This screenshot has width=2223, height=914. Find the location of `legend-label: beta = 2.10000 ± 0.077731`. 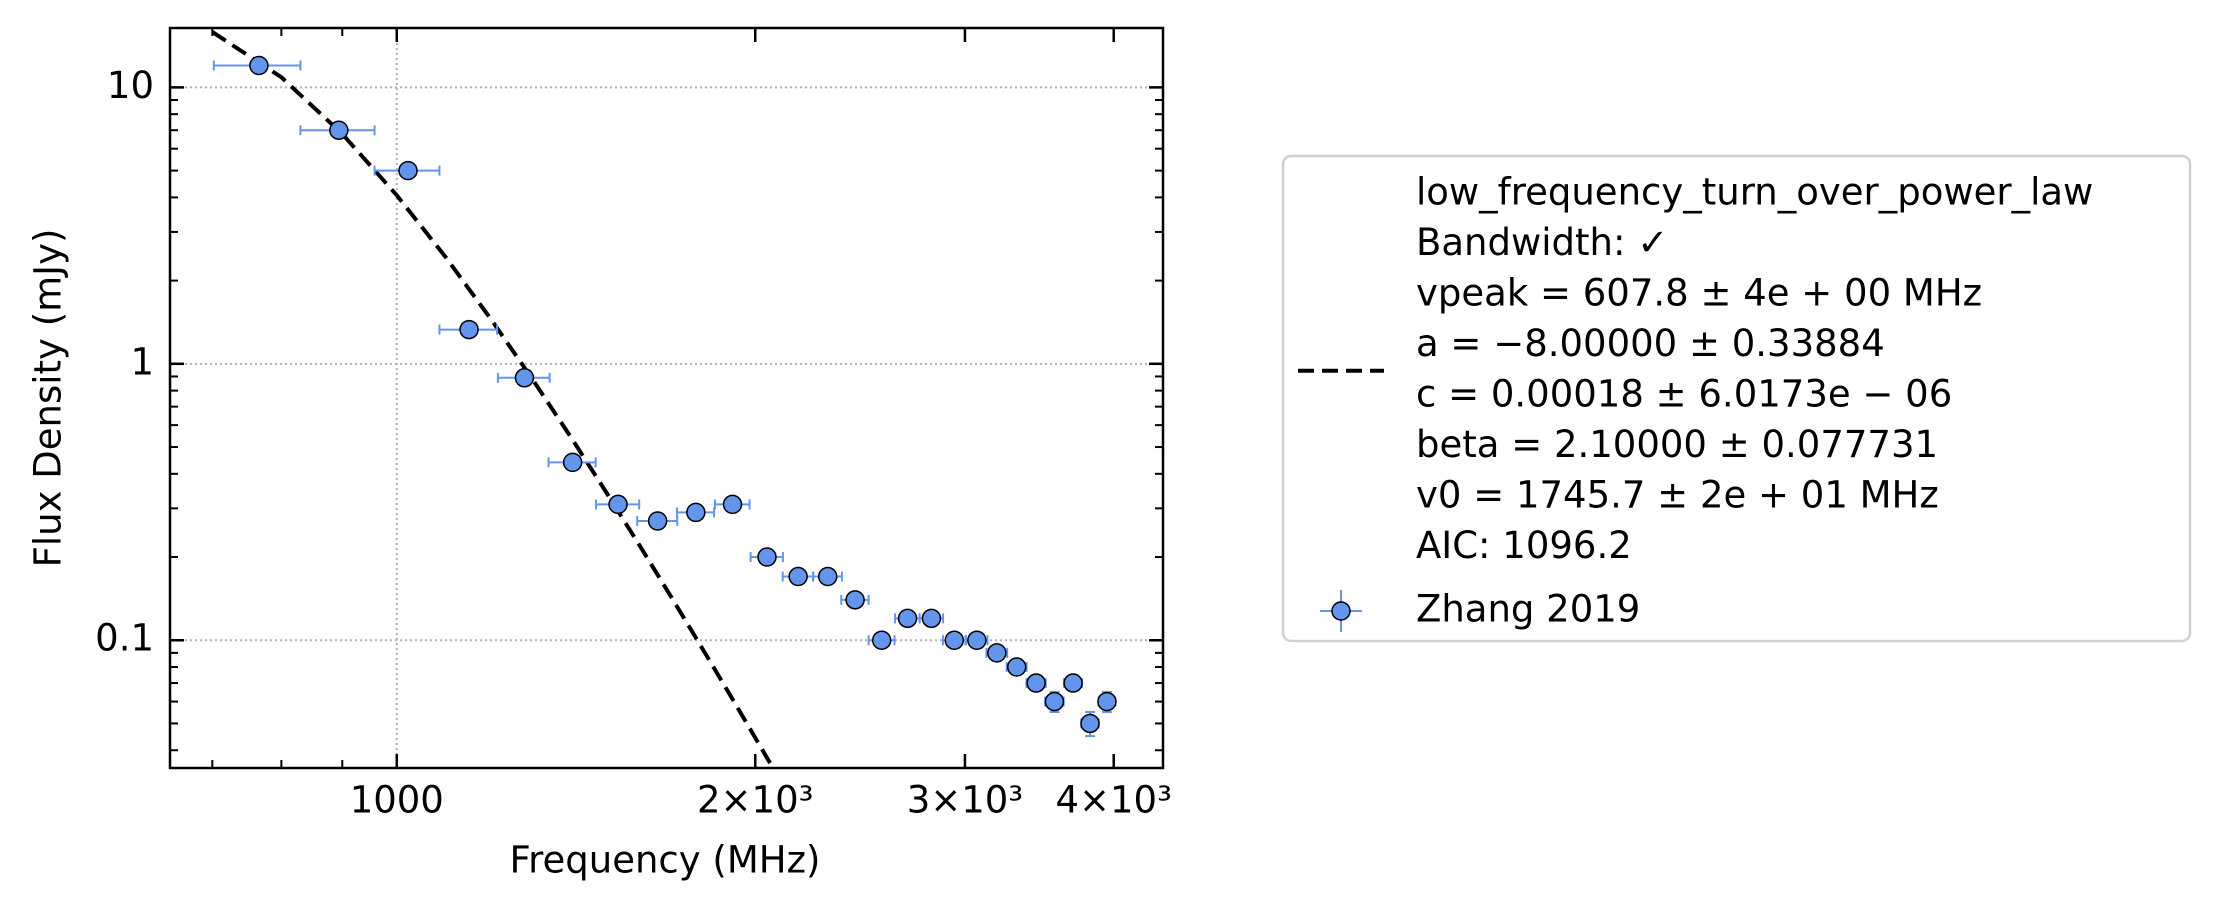

legend-label: beta = 2.10000 ± 0.077731 is located at coordinates (1677, 444).